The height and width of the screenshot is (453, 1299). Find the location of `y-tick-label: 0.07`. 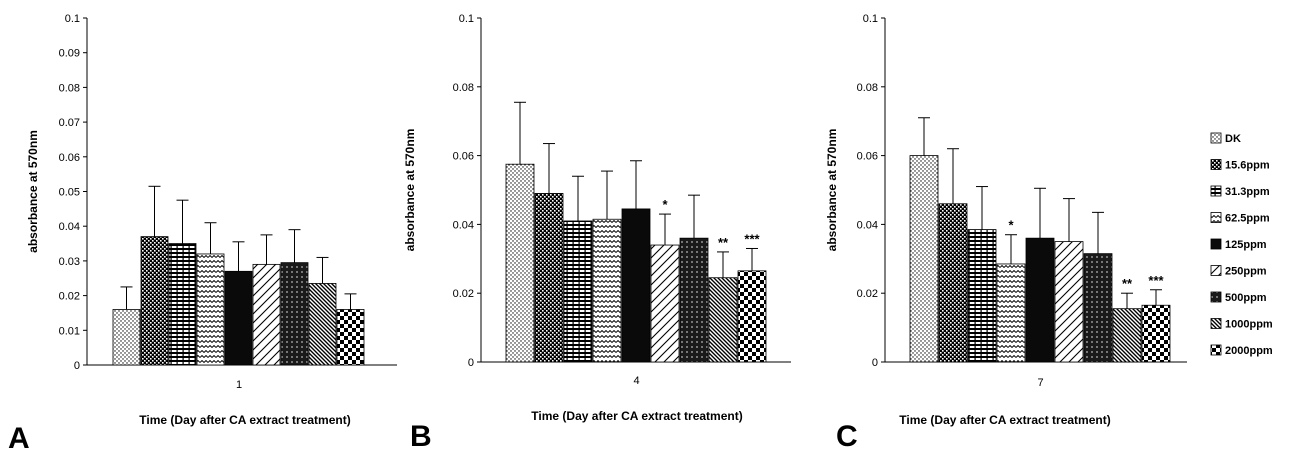

y-tick-label: 0.07 is located at coordinates (69, 123).